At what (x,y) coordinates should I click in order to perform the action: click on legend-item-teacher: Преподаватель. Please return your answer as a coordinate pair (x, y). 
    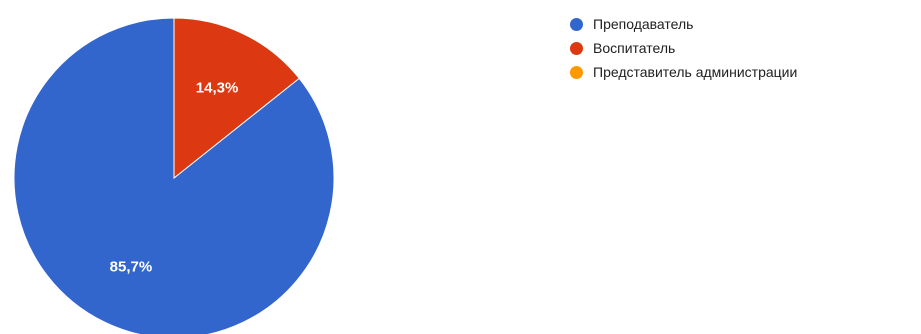
    Looking at the image, I should click on (683, 24).